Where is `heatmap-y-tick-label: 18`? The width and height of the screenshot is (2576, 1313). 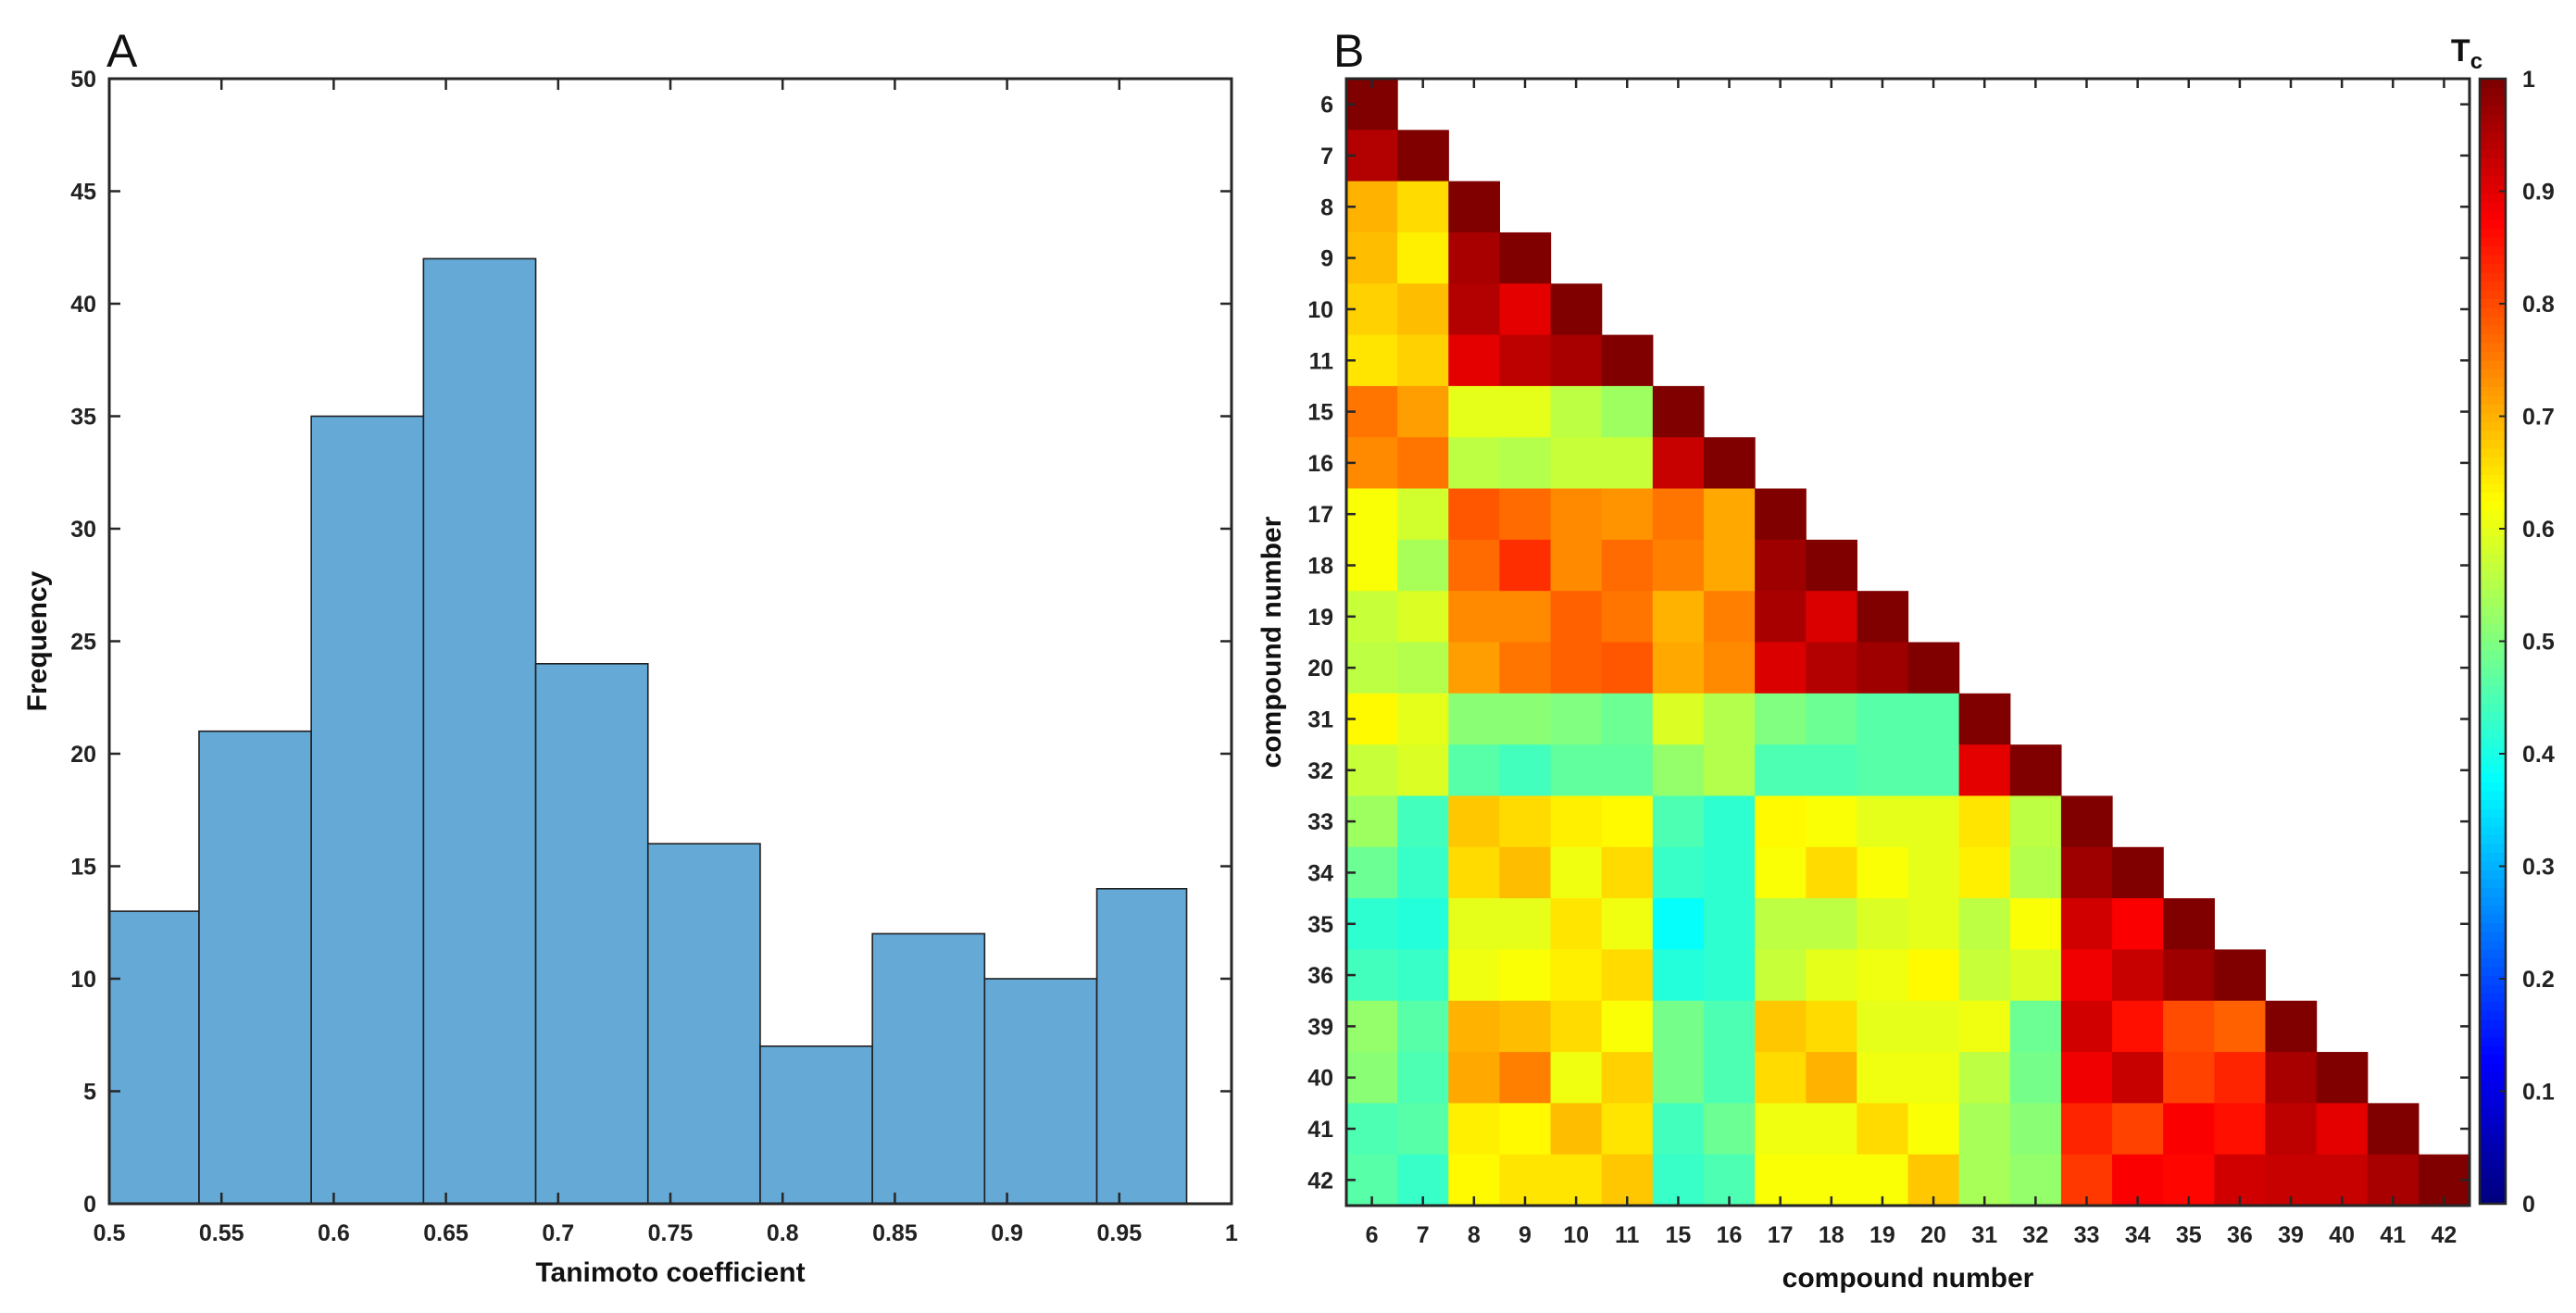 heatmap-y-tick-label: 18 is located at coordinates (1320, 567).